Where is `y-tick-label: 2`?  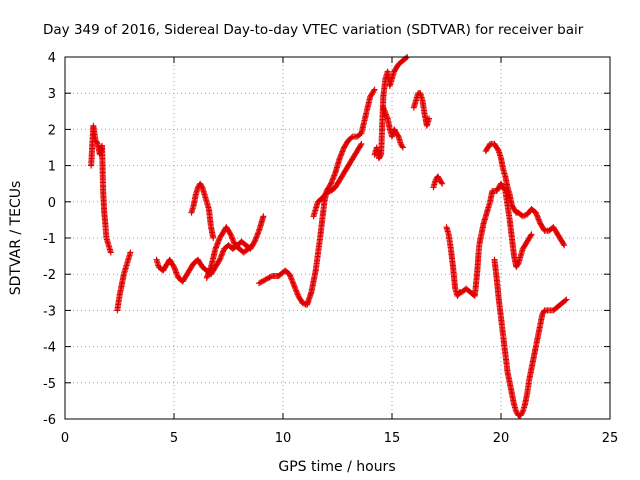 y-tick-label: 2 is located at coordinates (52, 130).